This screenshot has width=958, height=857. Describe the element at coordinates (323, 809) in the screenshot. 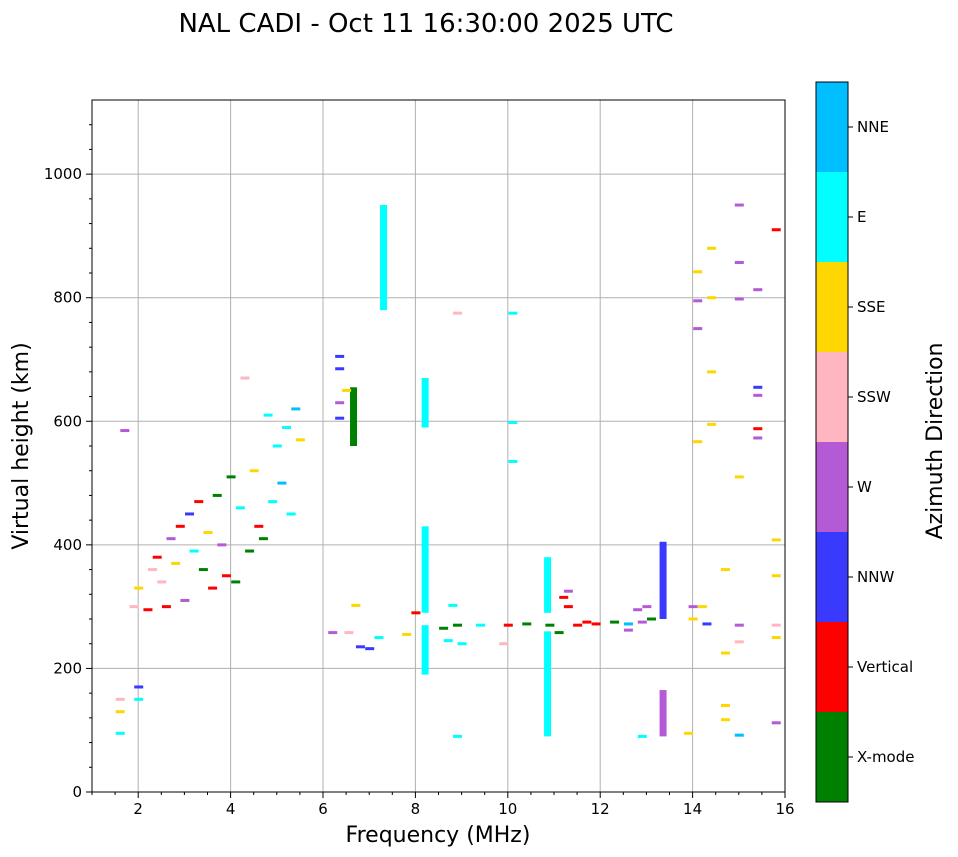

I see `x-tick-label: 6` at that location.